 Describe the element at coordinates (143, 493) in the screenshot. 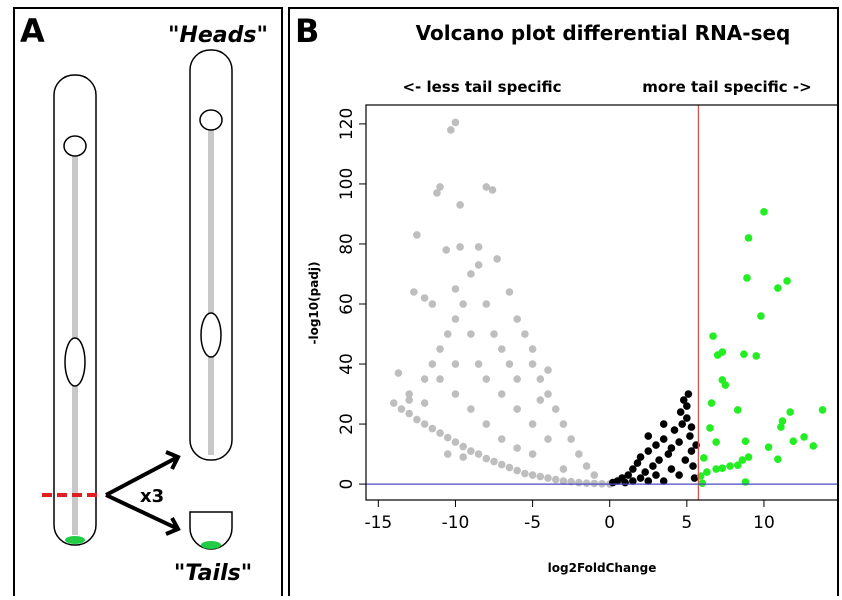

I see `arrows` at that location.